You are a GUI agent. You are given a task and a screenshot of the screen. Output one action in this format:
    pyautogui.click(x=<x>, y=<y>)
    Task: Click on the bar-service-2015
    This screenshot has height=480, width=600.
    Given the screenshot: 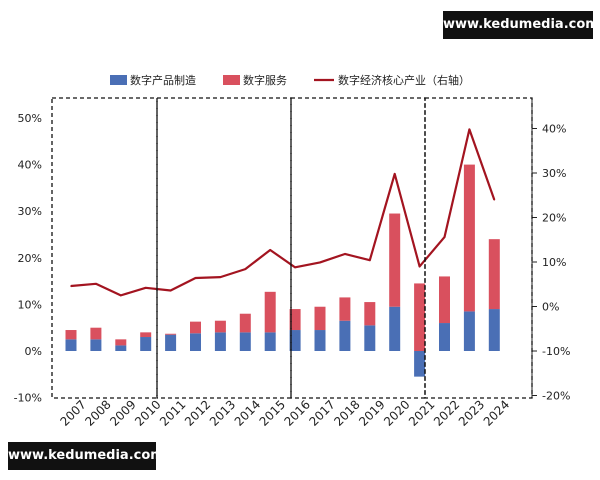 What is the action you would take?
    pyautogui.click(x=270, y=312)
    